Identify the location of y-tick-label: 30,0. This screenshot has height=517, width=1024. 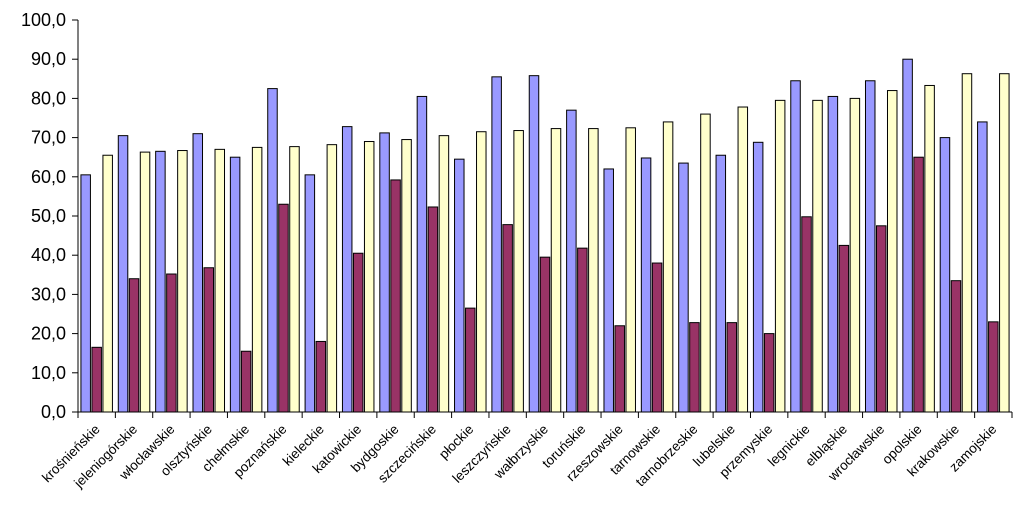
(48, 294).